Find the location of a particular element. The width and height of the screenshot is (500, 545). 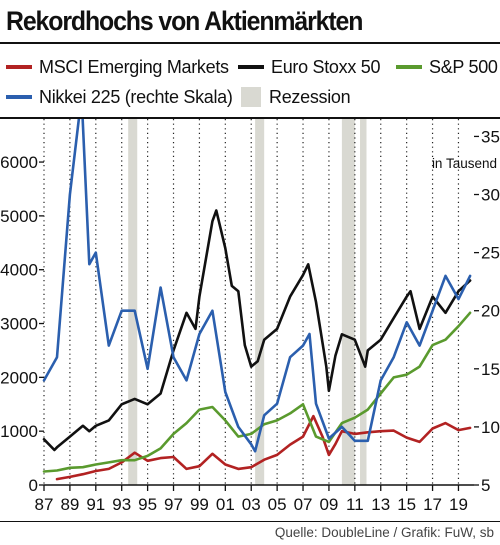

legend-item-sp500: S&P 500 is located at coordinates (447, 67).